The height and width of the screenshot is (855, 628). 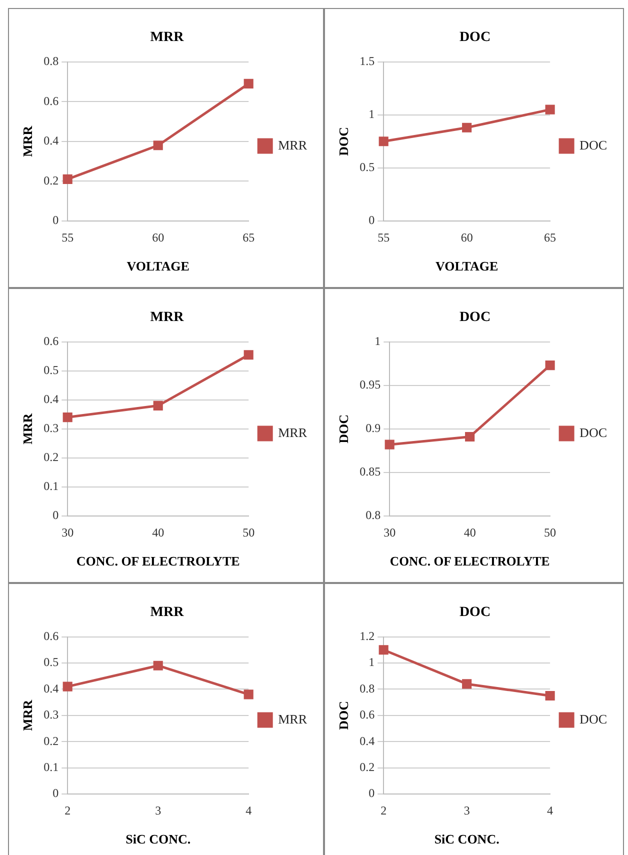 I want to click on y-tick-label: 0.95, so click(x=370, y=385).